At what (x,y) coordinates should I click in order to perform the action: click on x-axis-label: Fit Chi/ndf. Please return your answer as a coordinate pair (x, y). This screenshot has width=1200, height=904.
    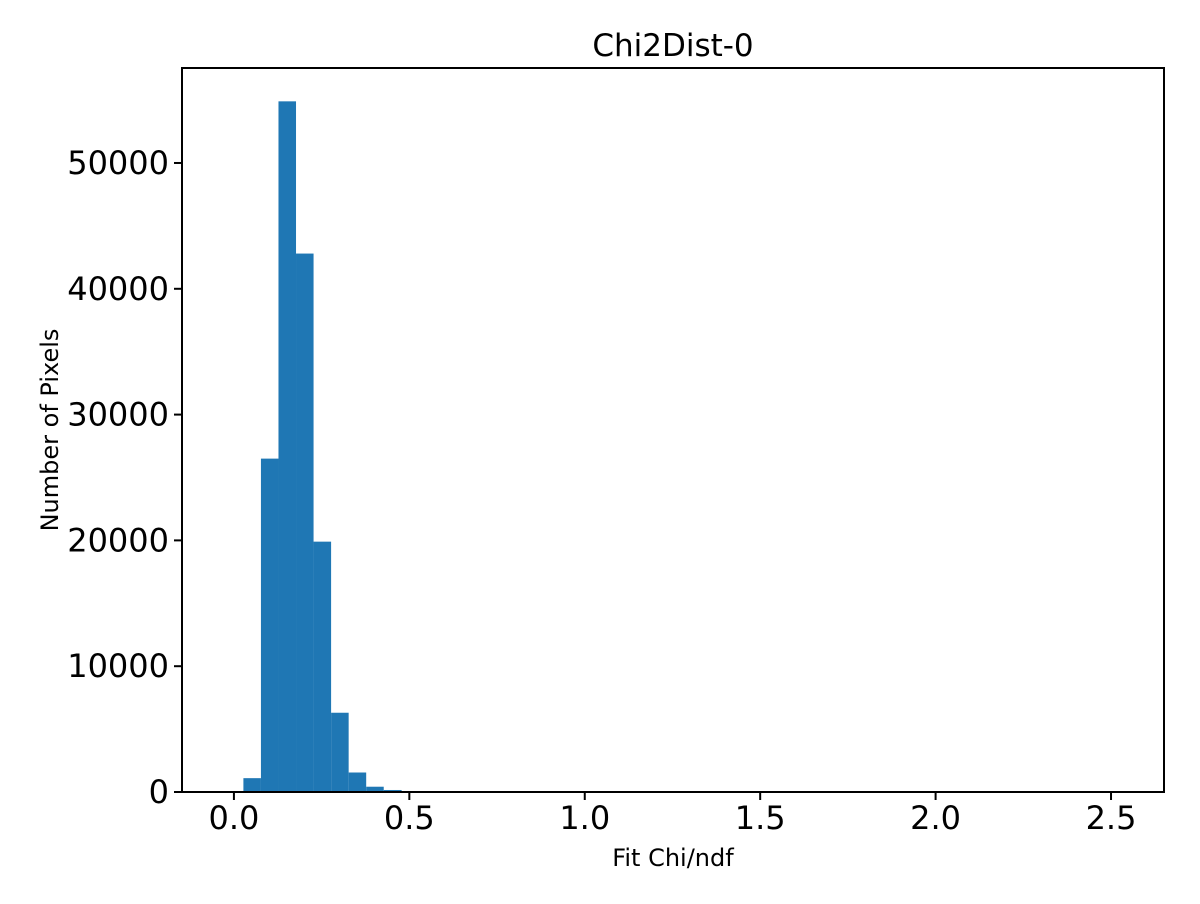
    Looking at the image, I should click on (673, 858).